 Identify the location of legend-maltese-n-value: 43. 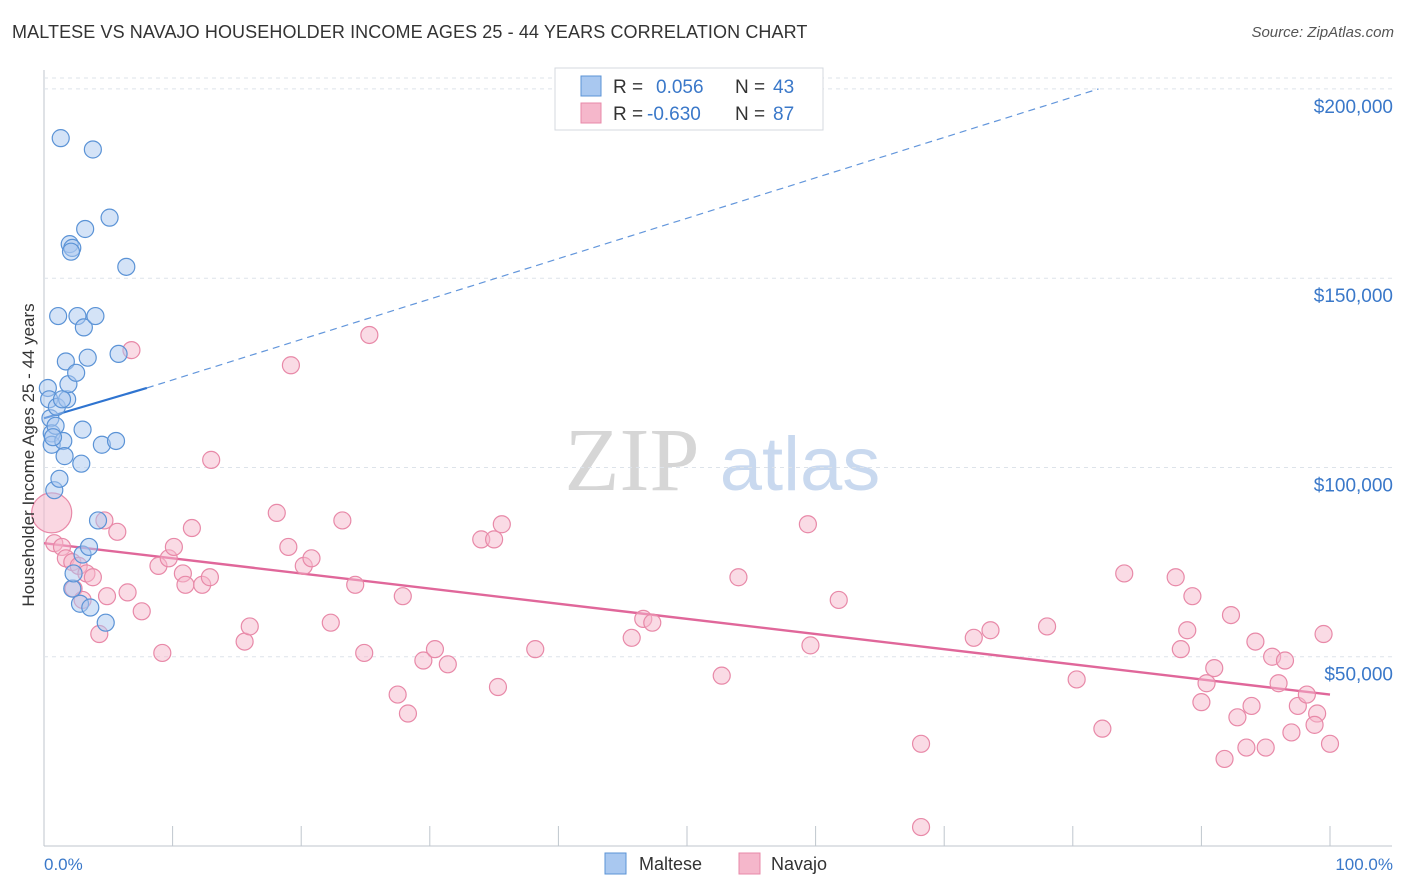
(783, 87).